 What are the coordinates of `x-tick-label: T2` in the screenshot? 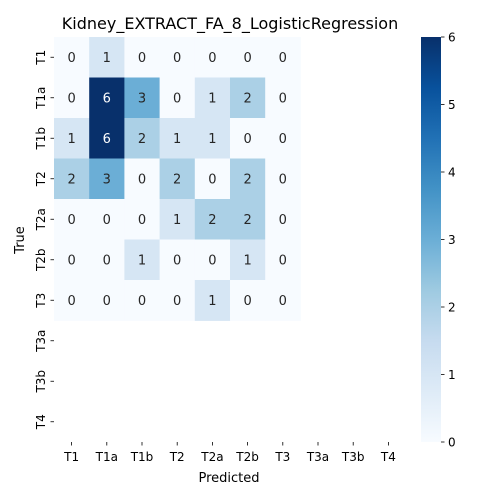 It's located at (177, 457).